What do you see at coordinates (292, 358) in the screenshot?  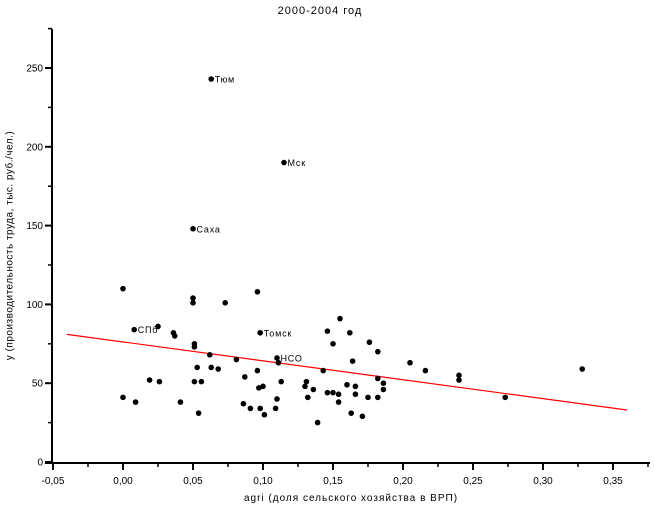 I see `point-label: НСО` at bounding box center [292, 358].